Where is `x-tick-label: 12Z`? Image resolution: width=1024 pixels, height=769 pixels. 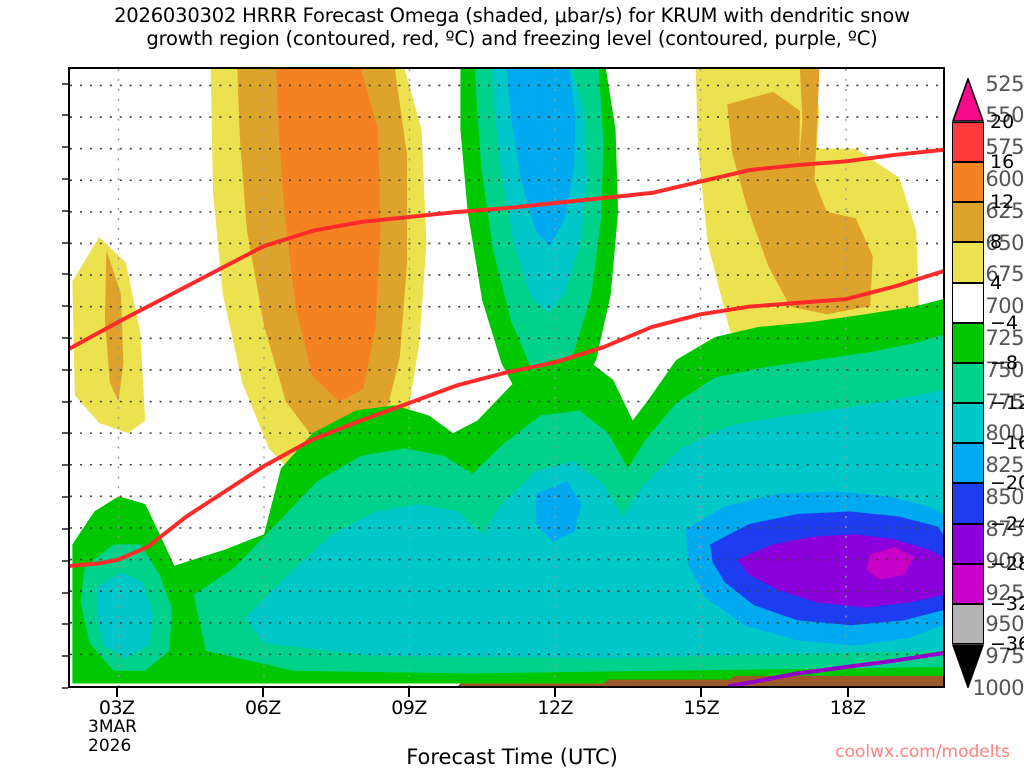 x-tick-label: 12Z is located at coordinates (555, 708).